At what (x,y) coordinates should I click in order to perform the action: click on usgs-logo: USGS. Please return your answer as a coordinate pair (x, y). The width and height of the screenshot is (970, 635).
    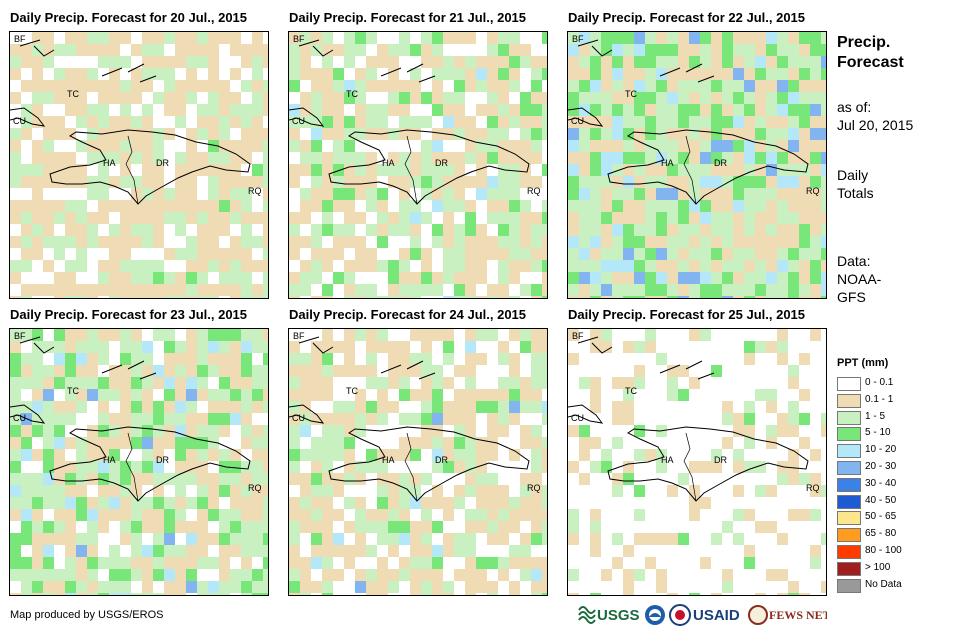
    Looking at the image, I should click on (609, 615).